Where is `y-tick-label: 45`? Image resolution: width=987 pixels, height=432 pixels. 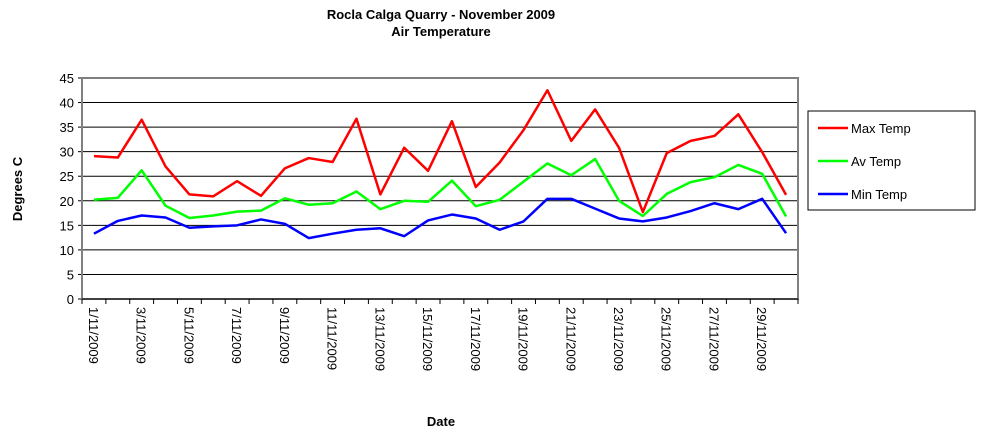 y-tick-label: 45 is located at coordinates (67, 78).